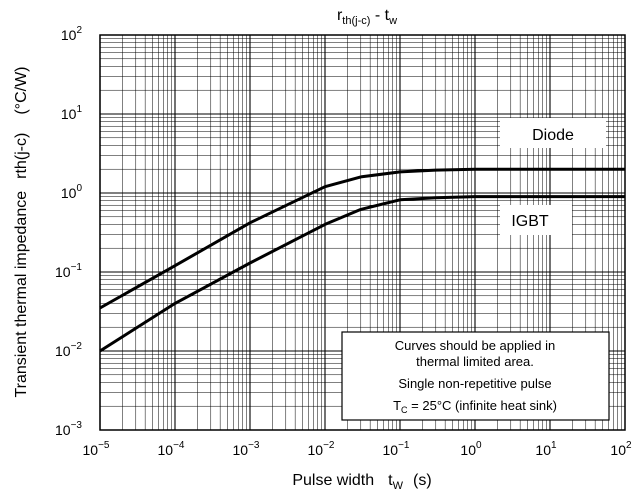 This screenshot has height=495, width=633. I want to click on x-tick-label: 10¹, so click(546, 449).